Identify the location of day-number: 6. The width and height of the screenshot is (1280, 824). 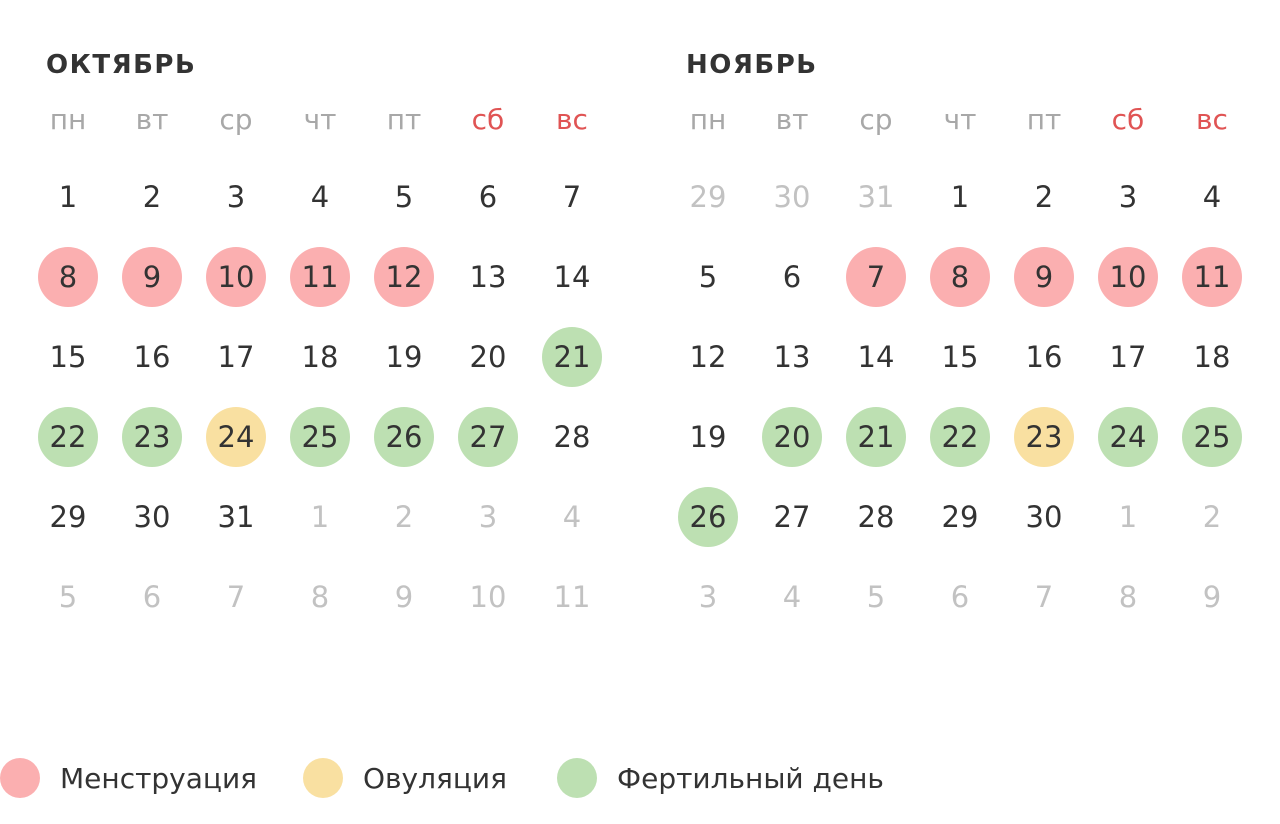
(152, 597).